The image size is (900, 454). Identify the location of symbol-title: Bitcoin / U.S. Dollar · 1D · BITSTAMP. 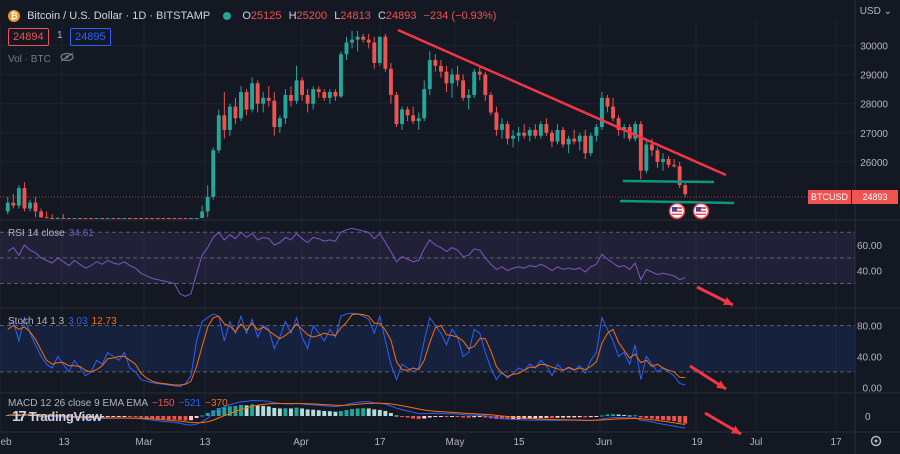
(119, 16).